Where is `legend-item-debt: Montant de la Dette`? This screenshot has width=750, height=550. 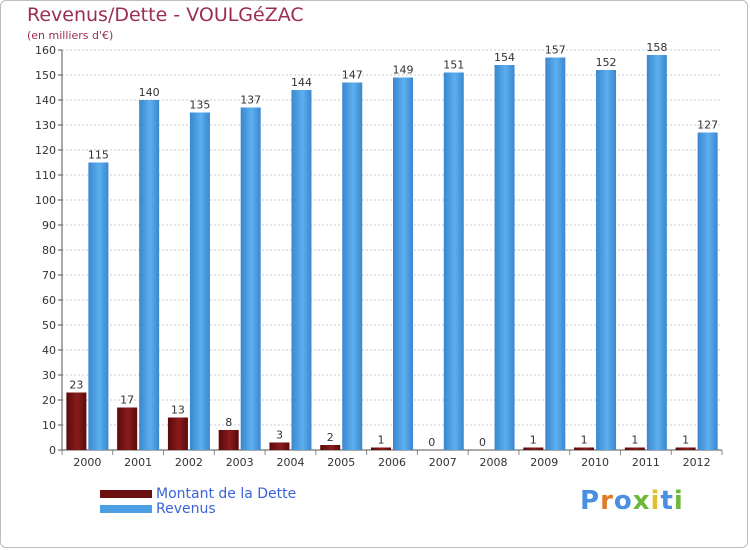 legend-item-debt: Montant de la Dette is located at coordinates (198, 493).